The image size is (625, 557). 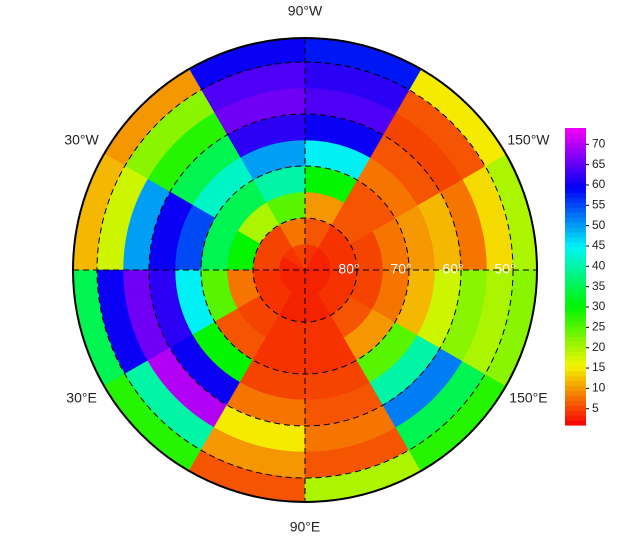 I want to click on colorbar: 5 10 15 20 25 30 35 40 45 50 55 60 65 70, so click(x=585, y=277).